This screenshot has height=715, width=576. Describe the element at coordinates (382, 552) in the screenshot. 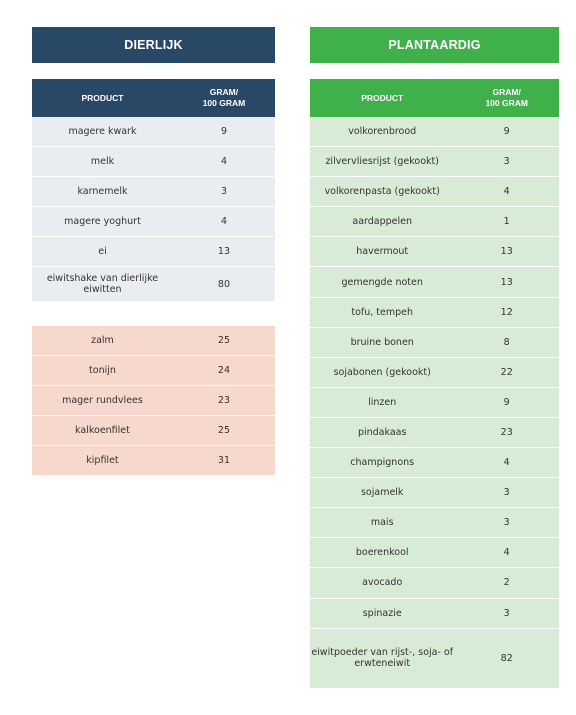

I see `product-cell: boerenkool` at that location.